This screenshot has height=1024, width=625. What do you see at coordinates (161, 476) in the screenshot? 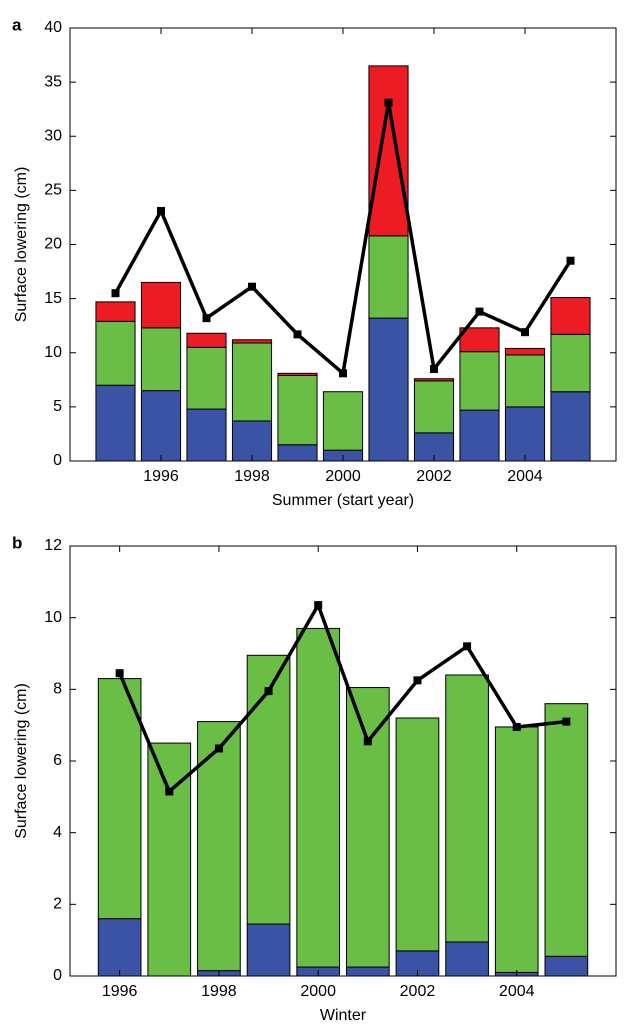
I see `x-tick-label: 1996` at bounding box center [161, 476].